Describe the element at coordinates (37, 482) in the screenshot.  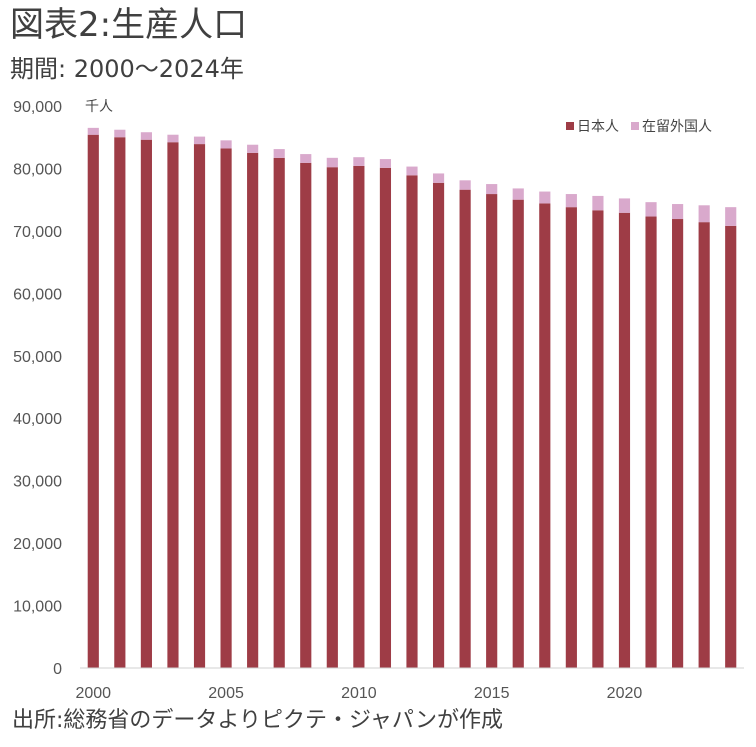
I see `y-tick-label: 30,000` at that location.